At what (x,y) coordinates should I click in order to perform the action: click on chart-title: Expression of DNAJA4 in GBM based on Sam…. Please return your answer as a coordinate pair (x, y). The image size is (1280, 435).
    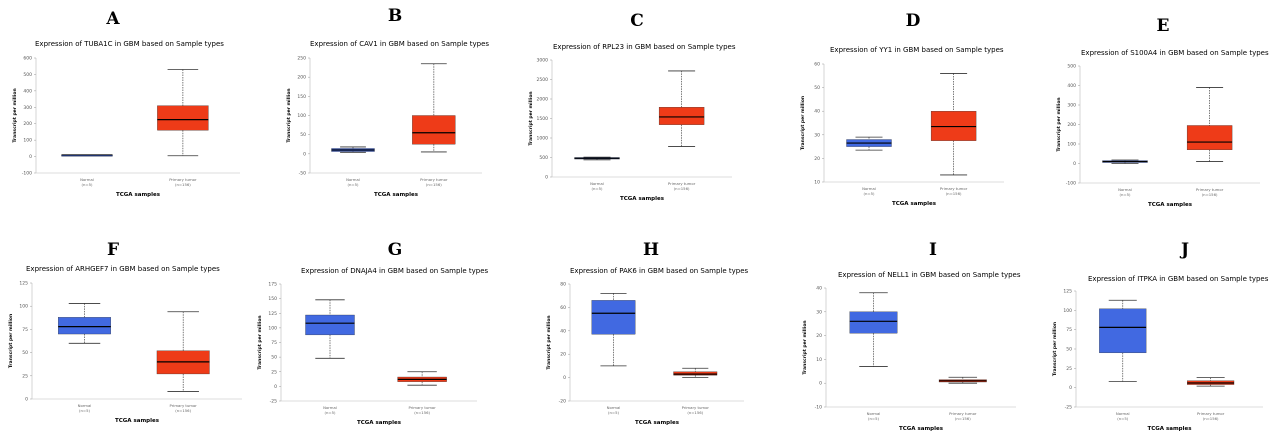
    Looking at the image, I should click on (395, 271).